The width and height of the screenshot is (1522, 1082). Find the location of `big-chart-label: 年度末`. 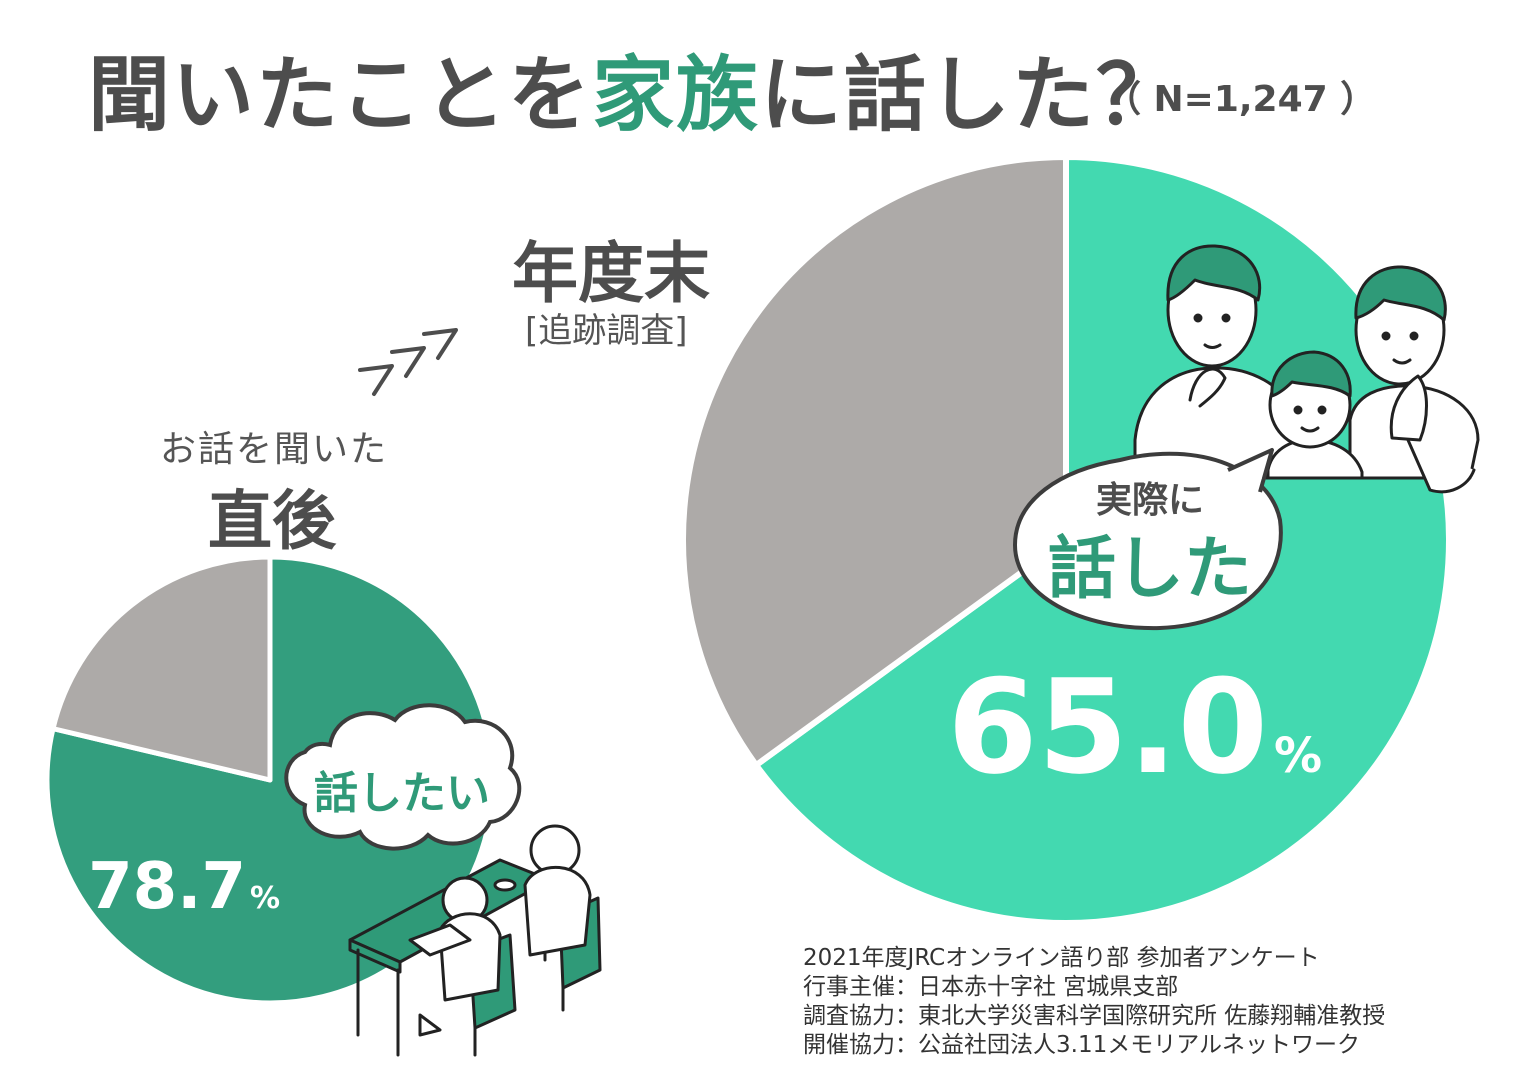

big-chart-label: 年度末 is located at coordinates (611, 273).